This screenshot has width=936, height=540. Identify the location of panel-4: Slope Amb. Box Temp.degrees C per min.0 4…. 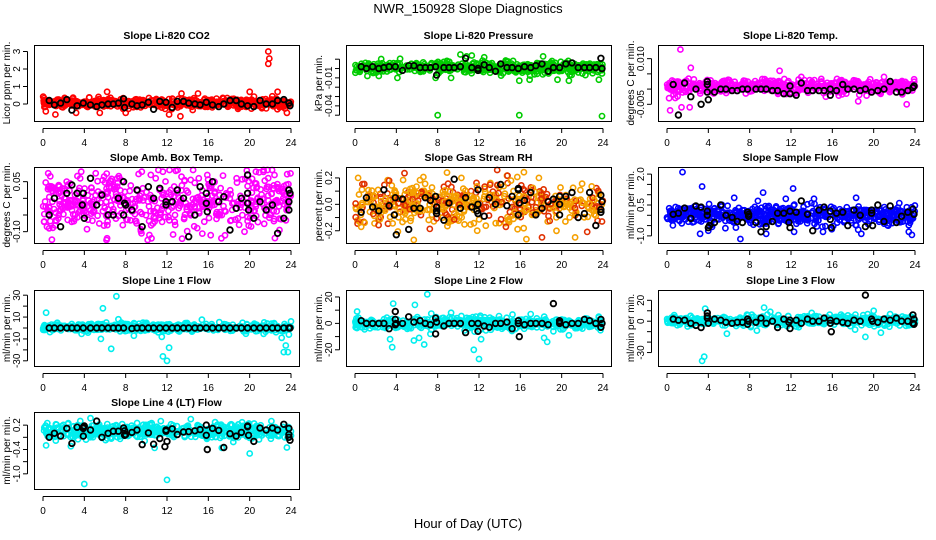
(151, 211).